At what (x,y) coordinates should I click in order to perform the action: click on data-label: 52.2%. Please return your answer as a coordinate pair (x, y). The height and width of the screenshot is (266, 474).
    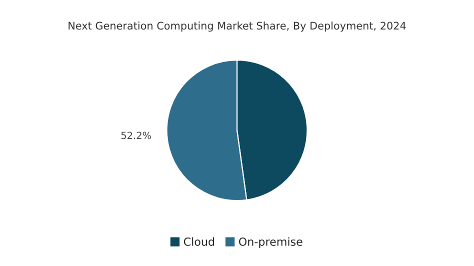
    Looking at the image, I should click on (136, 136).